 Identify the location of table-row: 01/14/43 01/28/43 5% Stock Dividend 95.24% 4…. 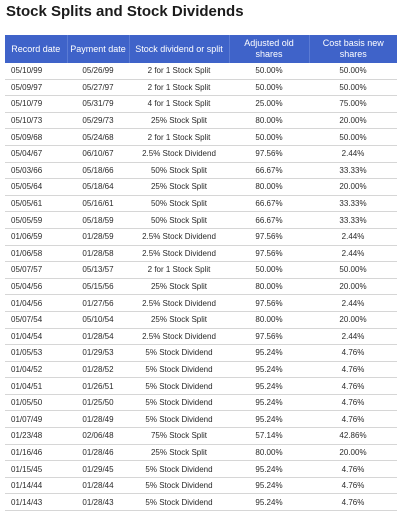
(201, 502).